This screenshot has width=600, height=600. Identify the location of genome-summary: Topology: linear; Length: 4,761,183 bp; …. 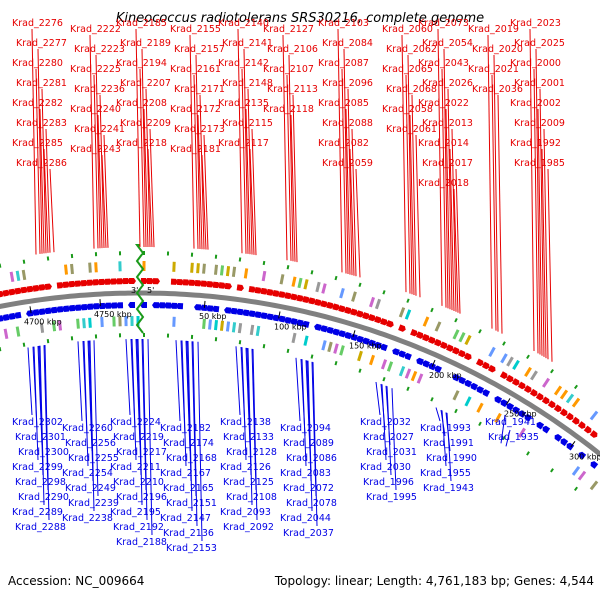
(434, 581).